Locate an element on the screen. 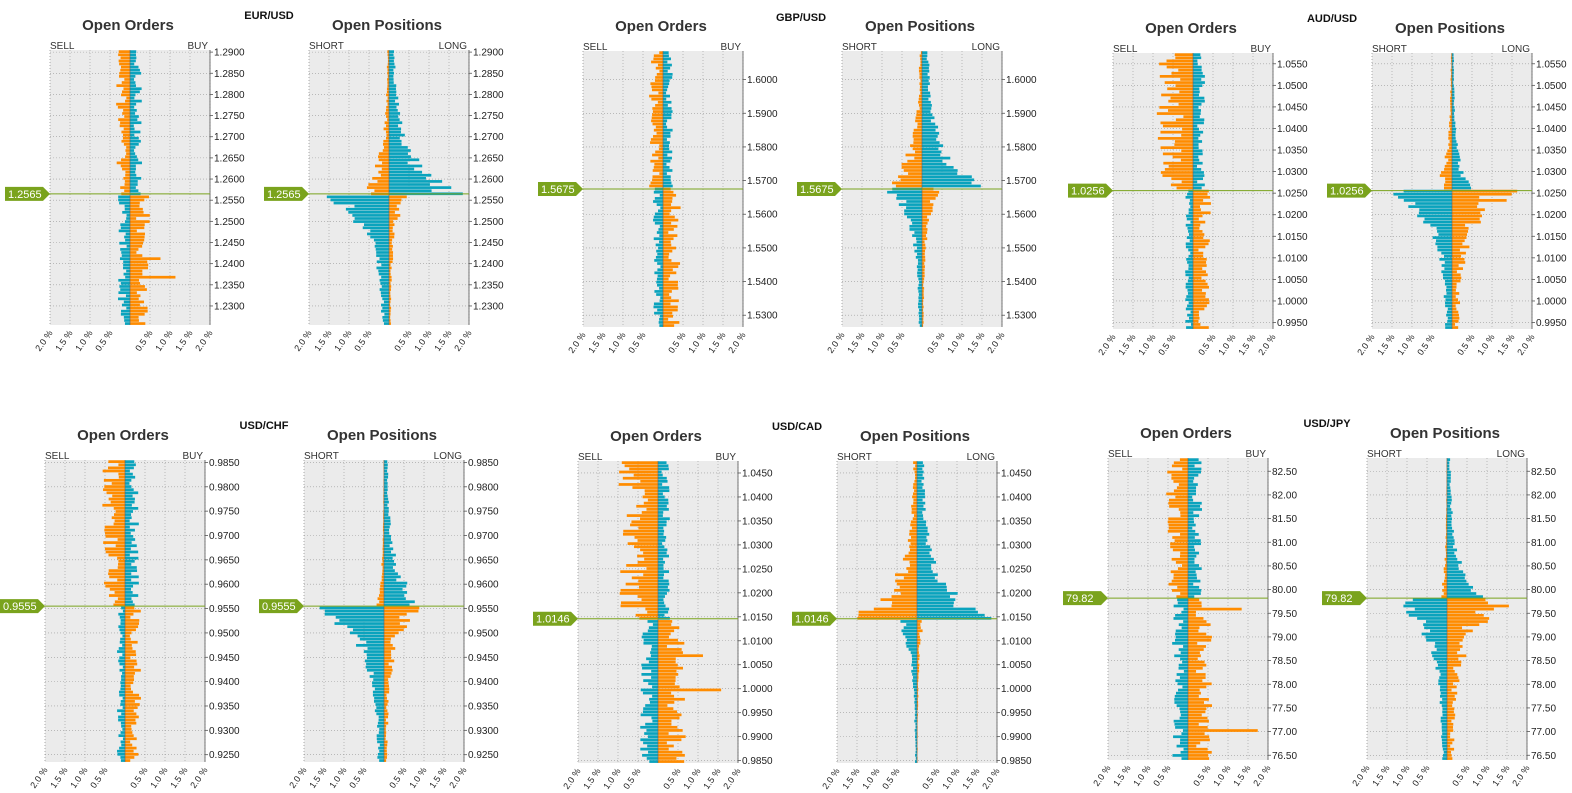 Image resolution: width=1572 pixels, height=793 pixels. y-tick-label: 1.5500 is located at coordinates (1021, 248).